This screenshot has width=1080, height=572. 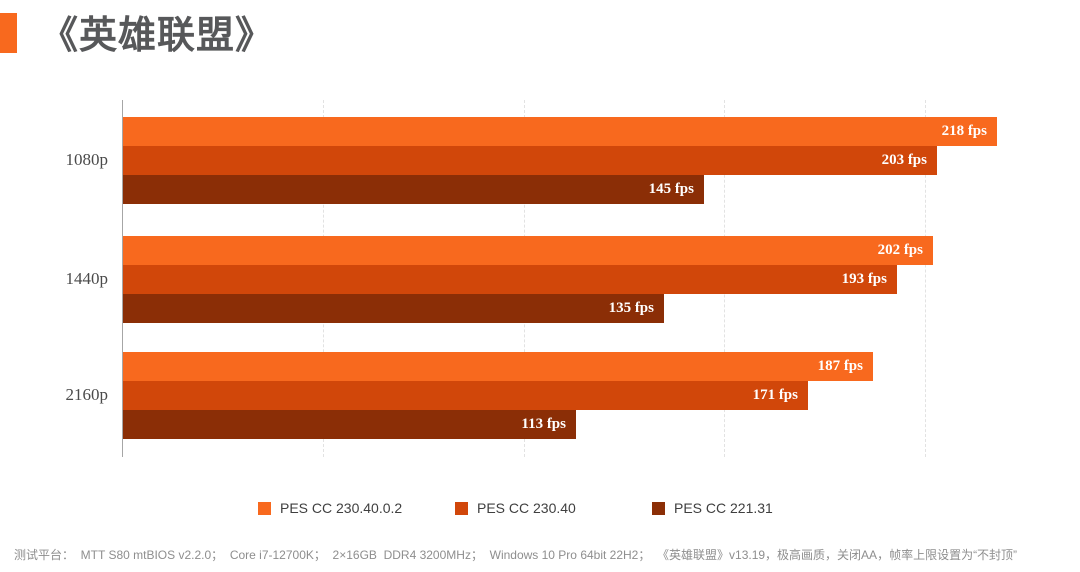 I want to click on bar-value-label: 187 fps, so click(x=840, y=366).